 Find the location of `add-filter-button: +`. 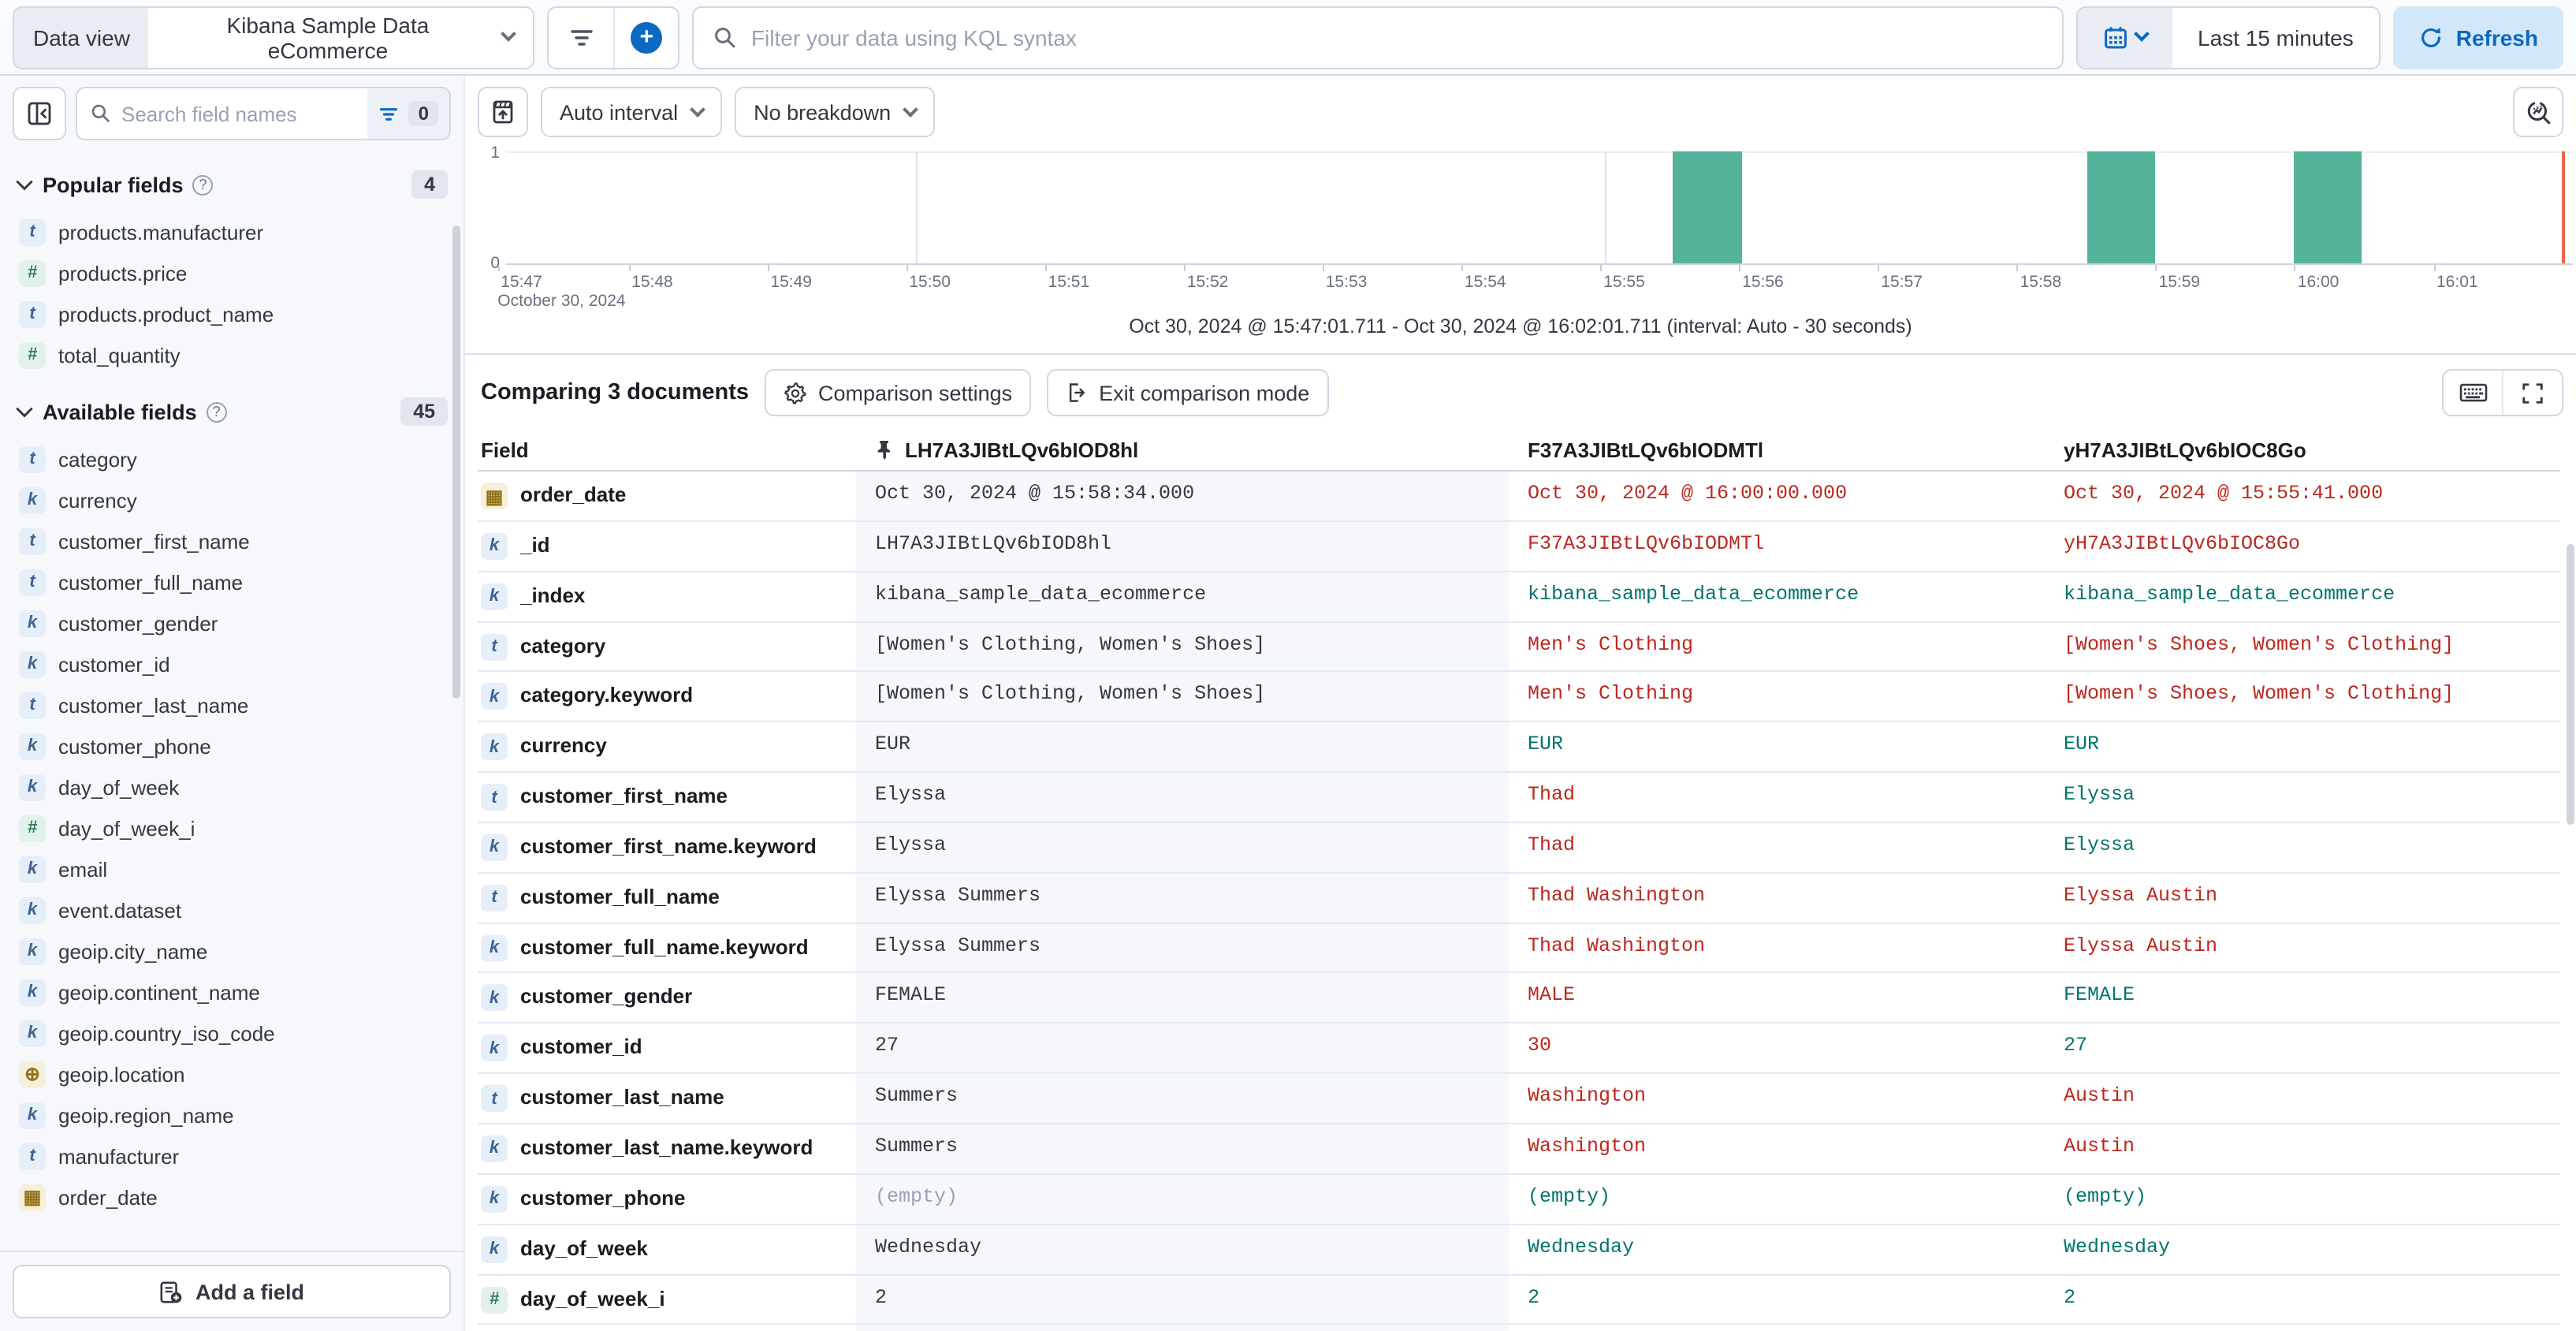

add-filter-button: + is located at coordinates (647, 37).